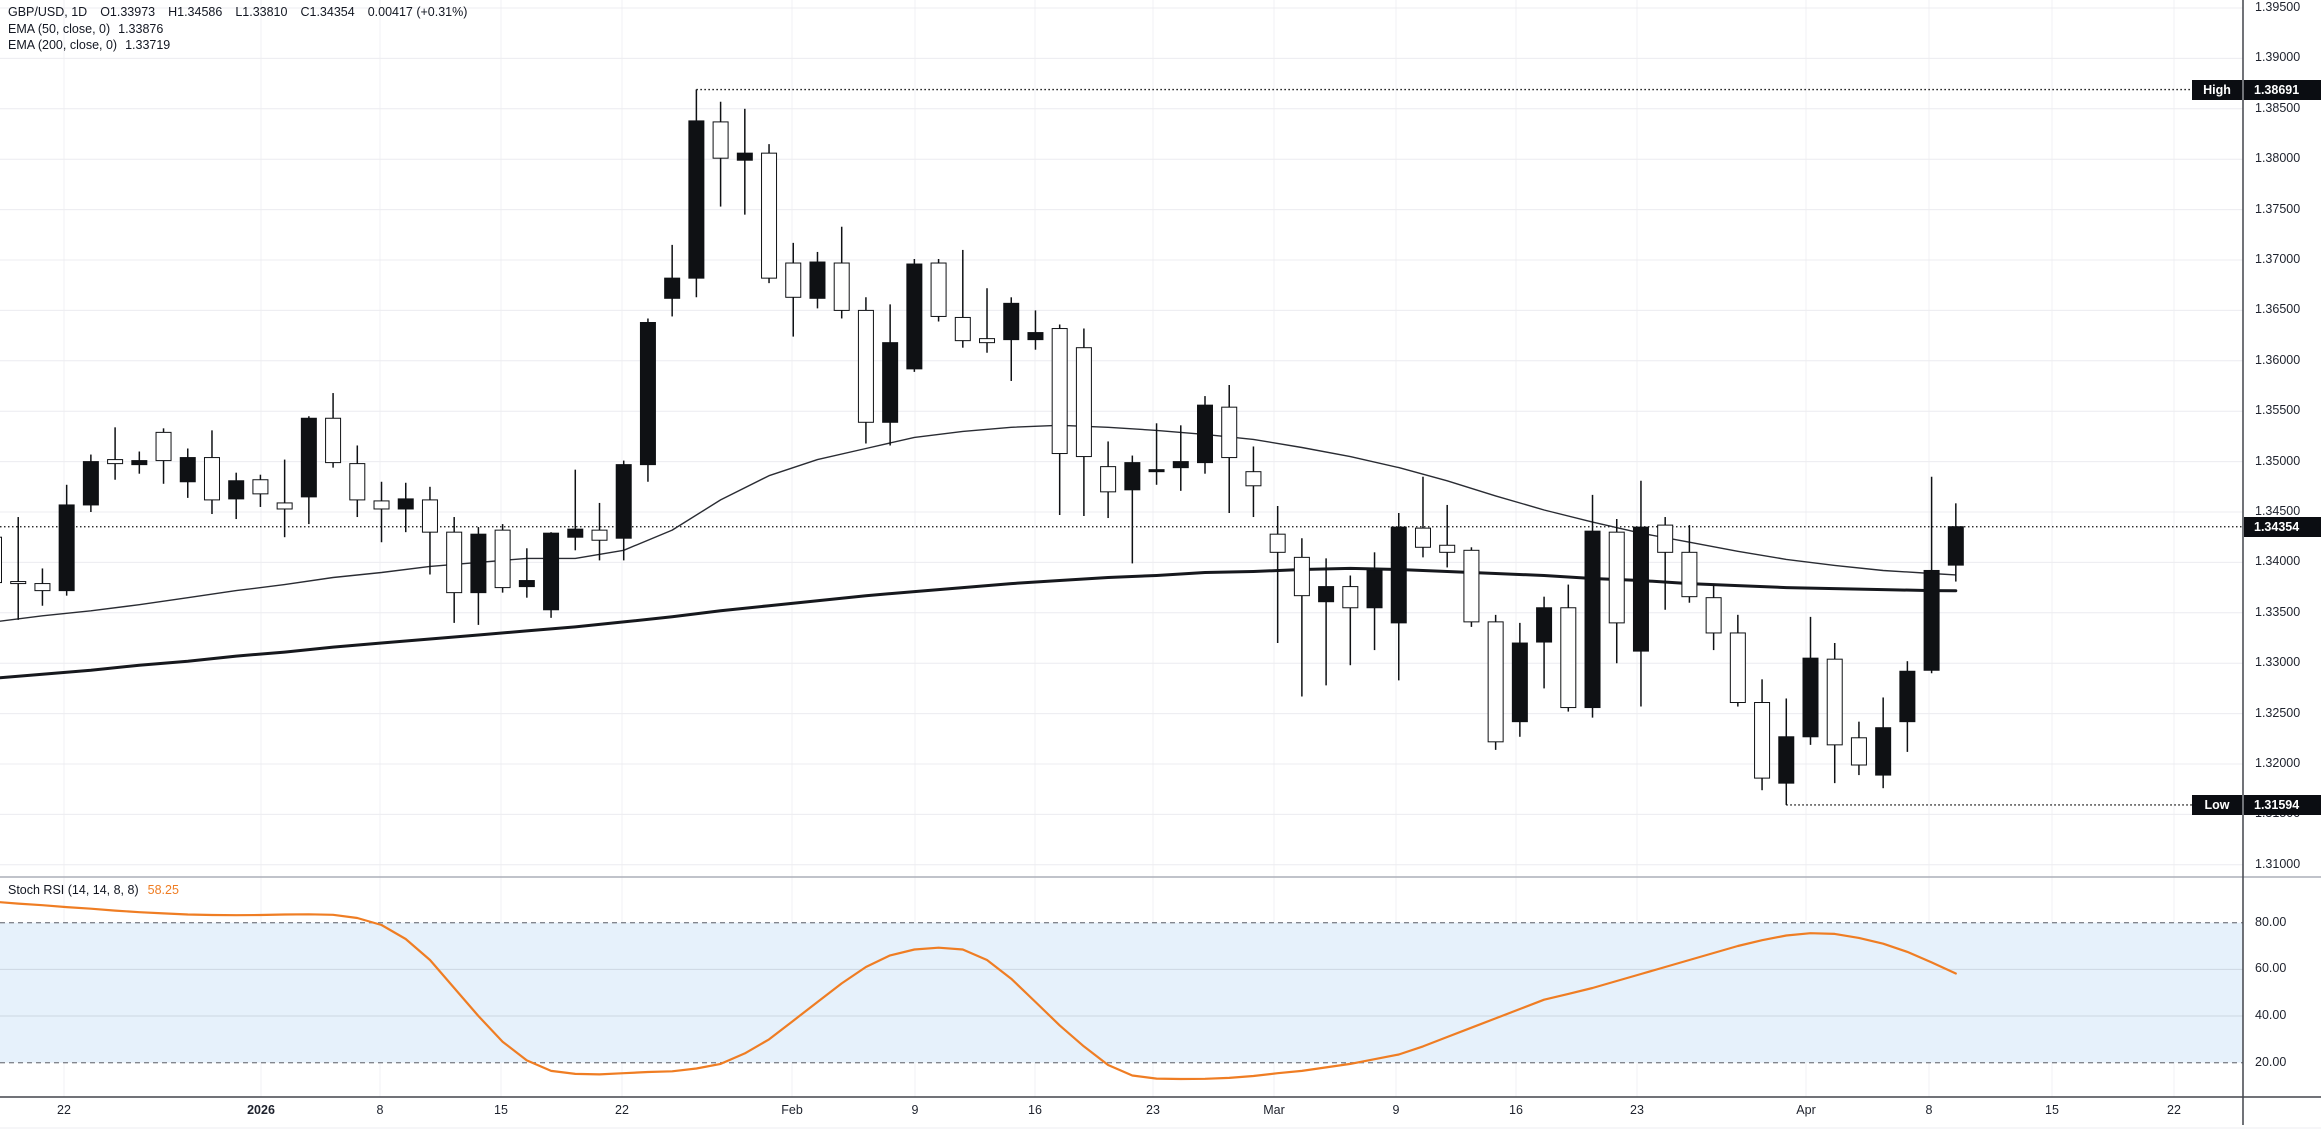 The image size is (2321, 1133). Describe the element at coordinates (237, 45) in the screenshot. I see `ema200-legend-row: EMA (200, close, 0) 1.33719` at that location.